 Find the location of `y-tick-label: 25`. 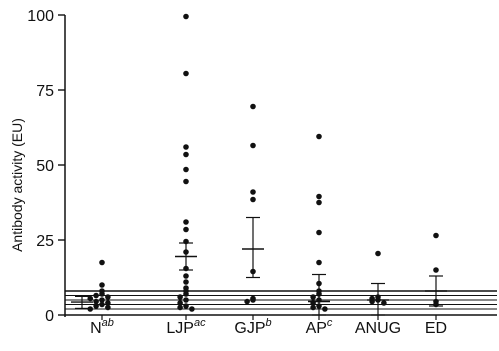

y-tick-label: 25 is located at coordinates (45, 241).